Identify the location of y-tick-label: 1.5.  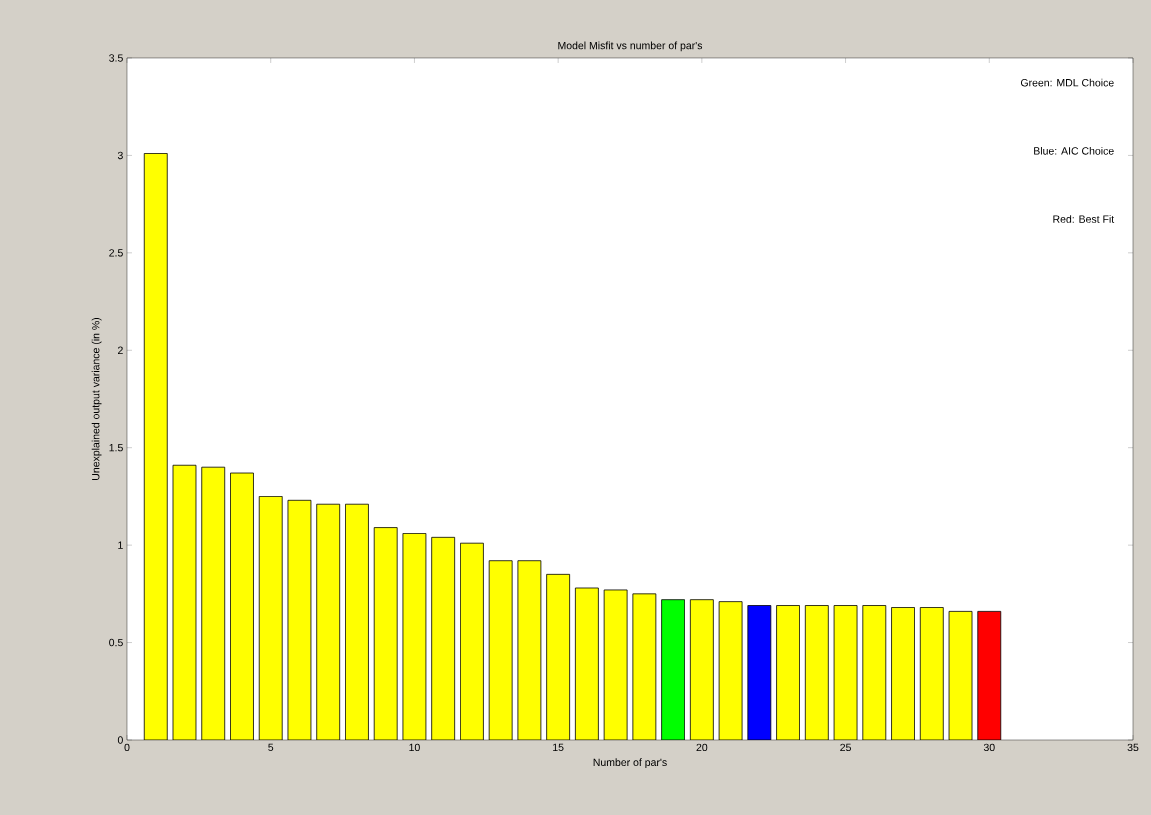
(116, 448).